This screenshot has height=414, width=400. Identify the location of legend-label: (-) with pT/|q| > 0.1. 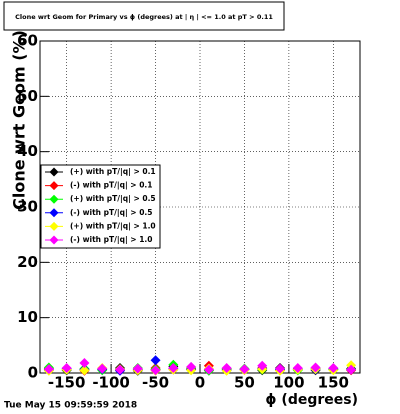
(111, 186).